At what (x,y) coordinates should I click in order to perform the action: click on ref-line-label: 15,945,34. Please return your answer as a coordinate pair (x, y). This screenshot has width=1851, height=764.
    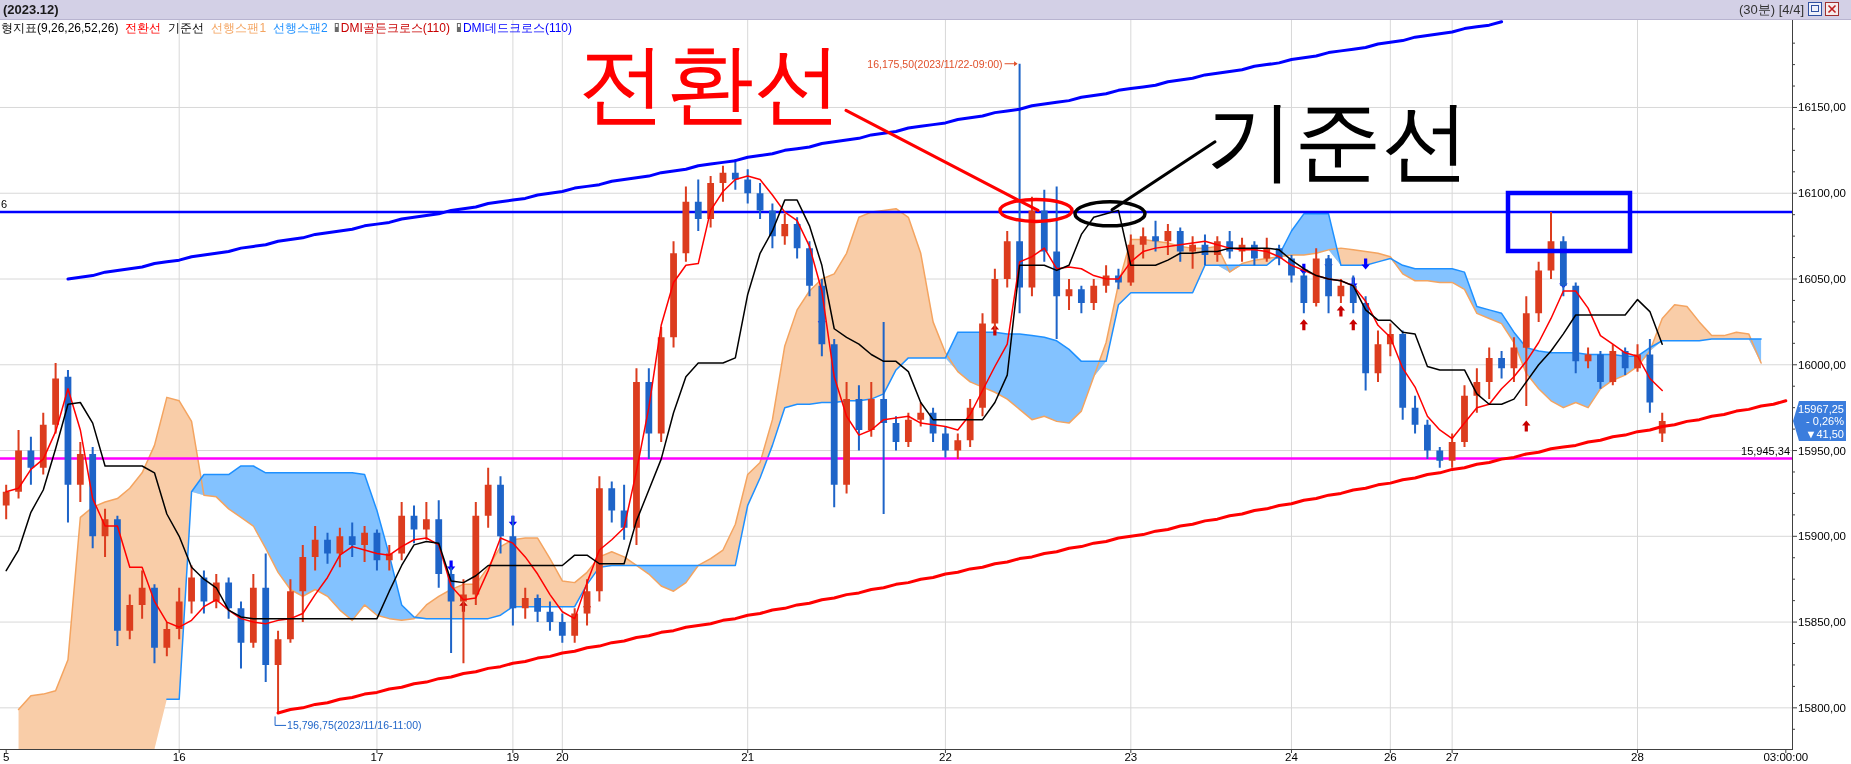
    Looking at the image, I should click on (1765, 450).